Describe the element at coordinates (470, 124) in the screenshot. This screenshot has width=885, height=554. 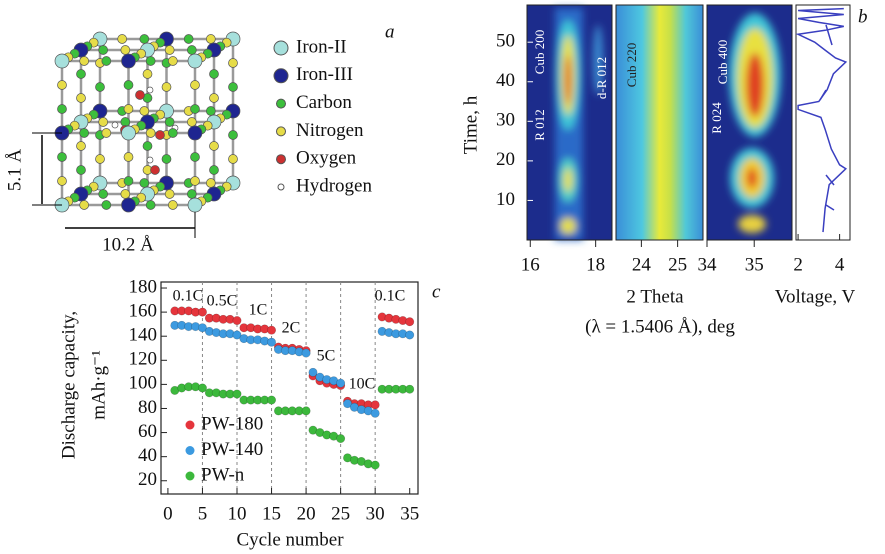
I see `y-axis-label: Time, h` at that location.